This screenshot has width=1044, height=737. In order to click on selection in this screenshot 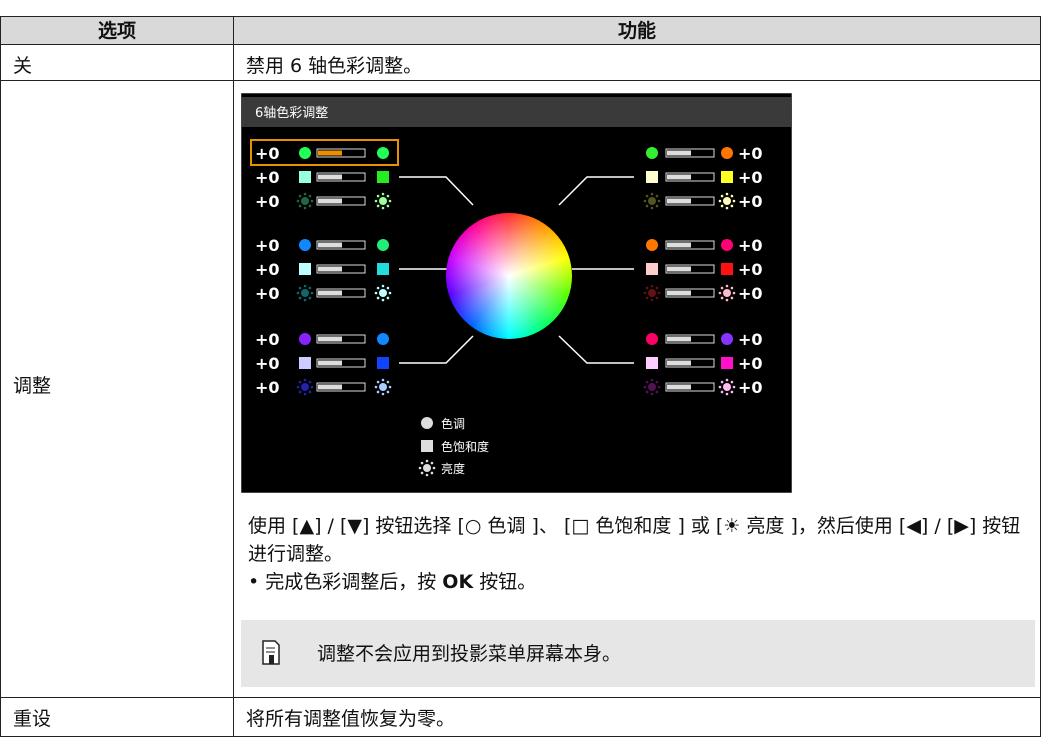, I will do `click(324, 152)`.